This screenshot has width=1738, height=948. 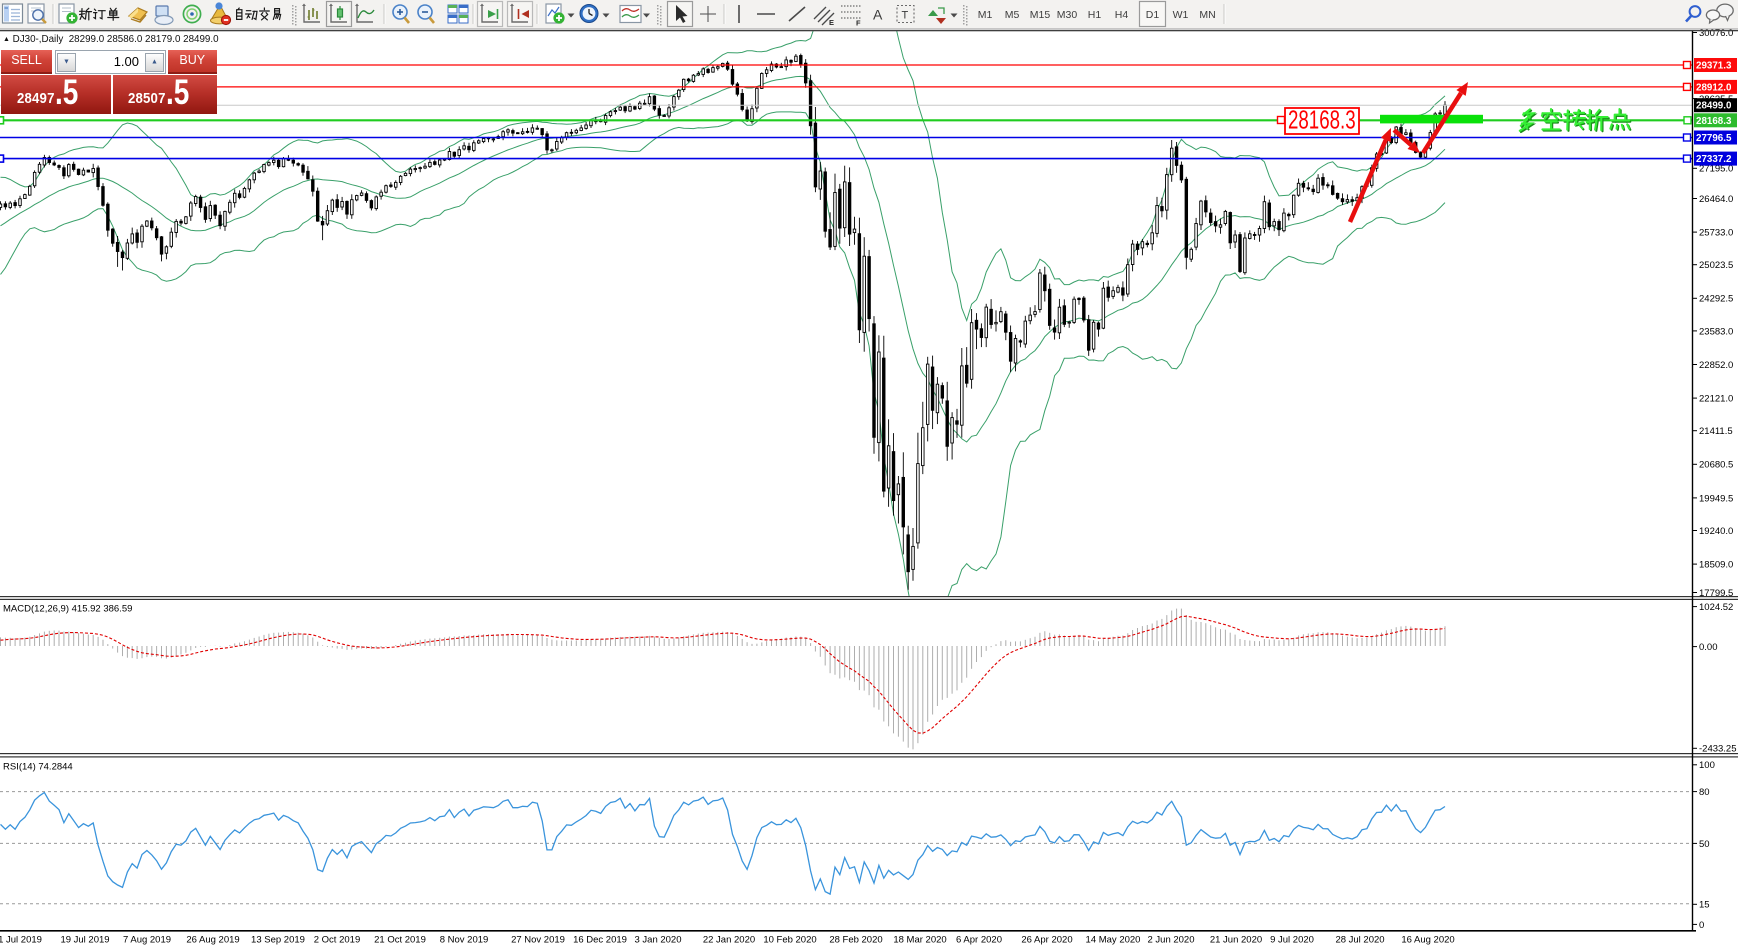 I want to click on svg-text: 100, so click(x=1707, y=765).